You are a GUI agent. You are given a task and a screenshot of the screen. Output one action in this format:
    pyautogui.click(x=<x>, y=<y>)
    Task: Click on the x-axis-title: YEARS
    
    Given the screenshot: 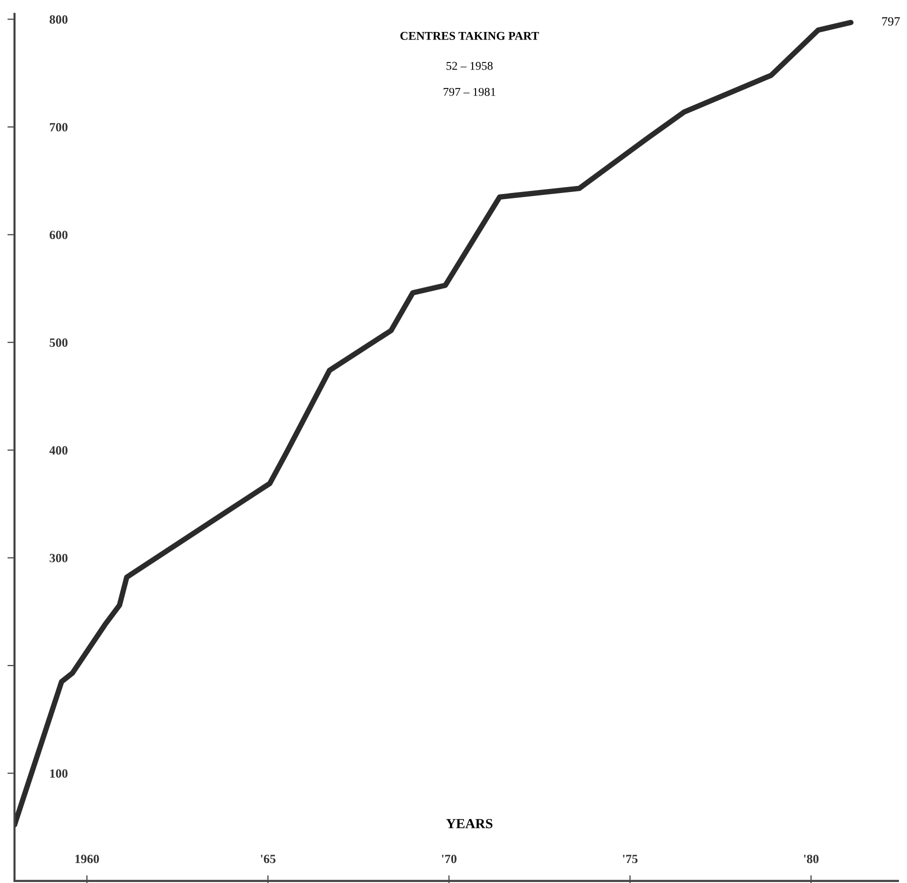 What is the action you would take?
    pyautogui.click(x=469, y=823)
    